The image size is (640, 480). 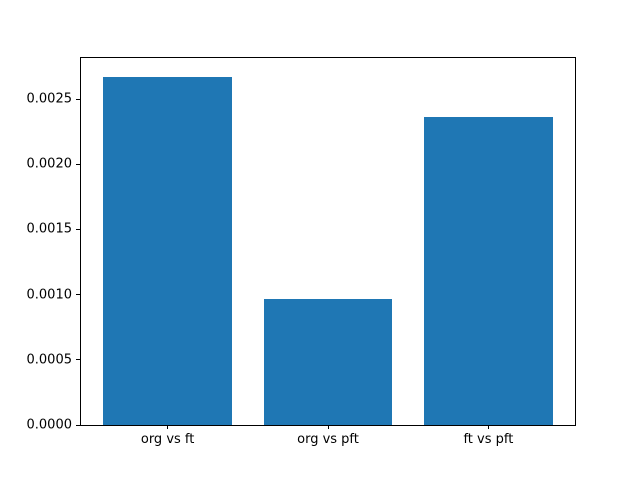 What do you see at coordinates (328, 439) in the screenshot?
I see `x-tick-label: org vs pft` at bounding box center [328, 439].